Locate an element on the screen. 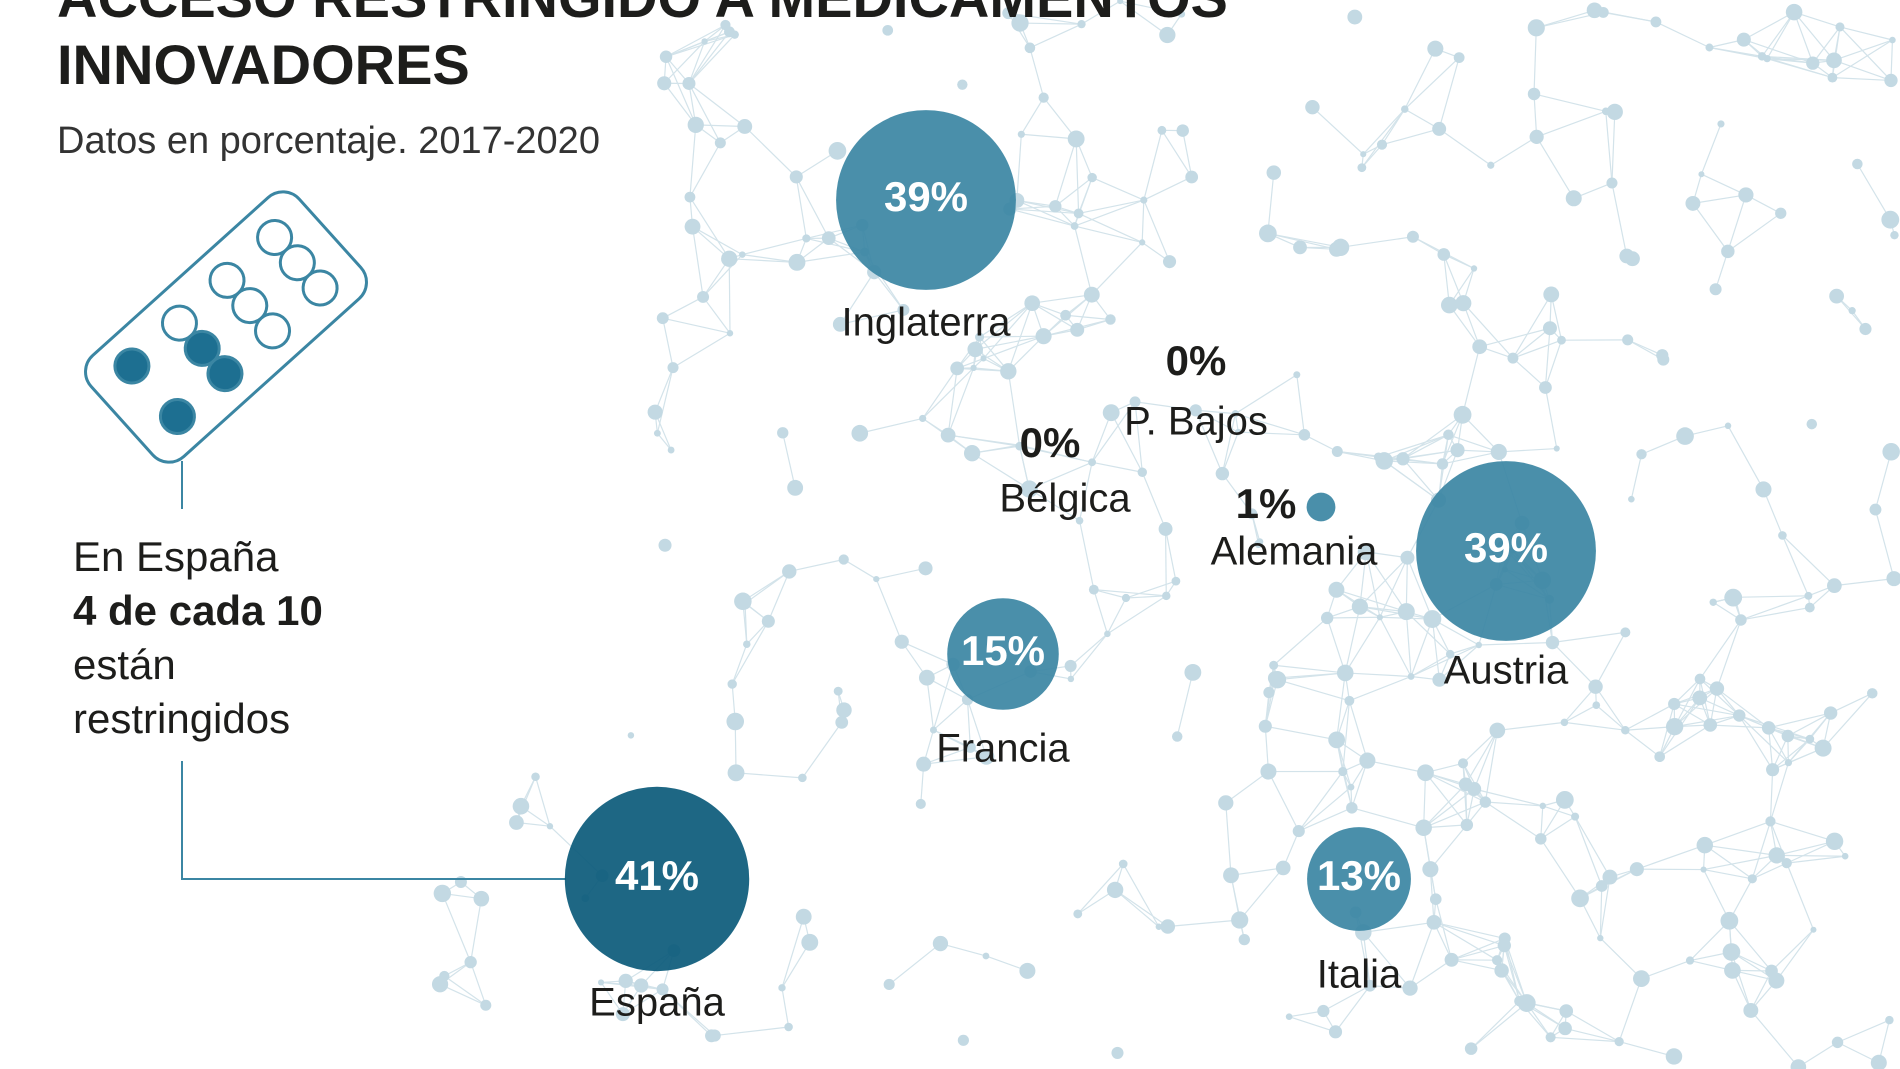  value-label: 1% is located at coordinates (1266, 503).